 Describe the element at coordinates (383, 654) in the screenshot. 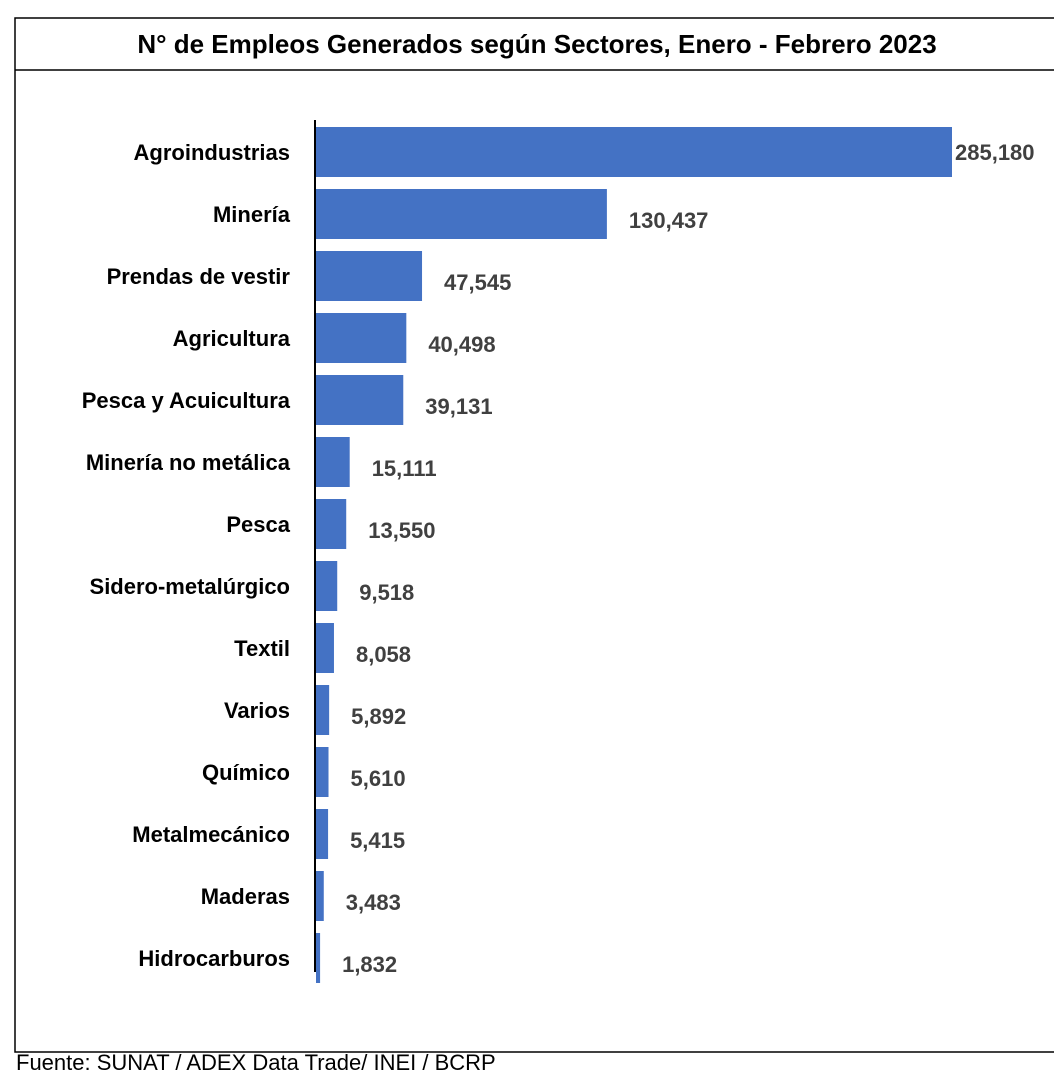

I see `value-label: 8,058` at that location.